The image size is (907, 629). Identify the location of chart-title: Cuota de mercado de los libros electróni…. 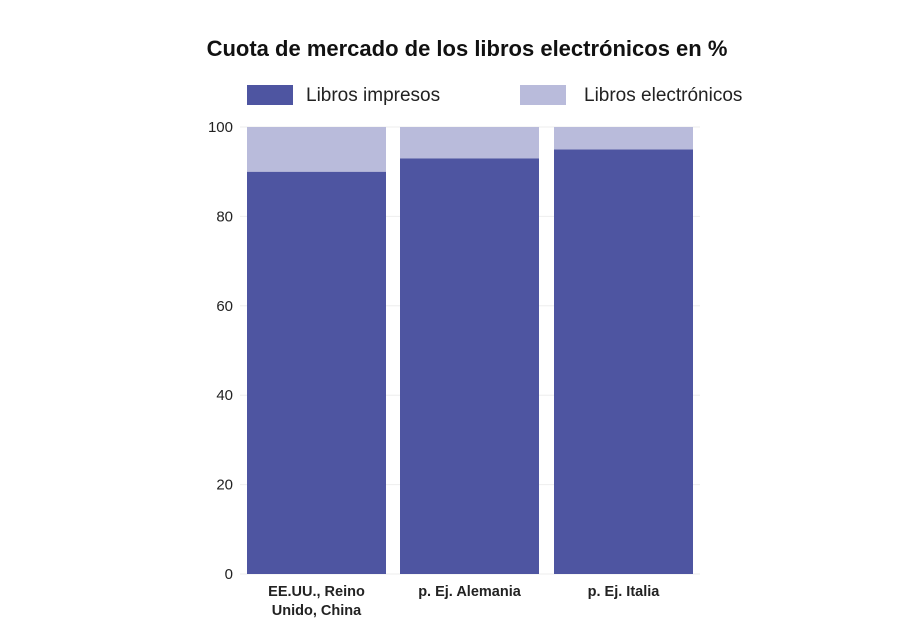
(467, 48).